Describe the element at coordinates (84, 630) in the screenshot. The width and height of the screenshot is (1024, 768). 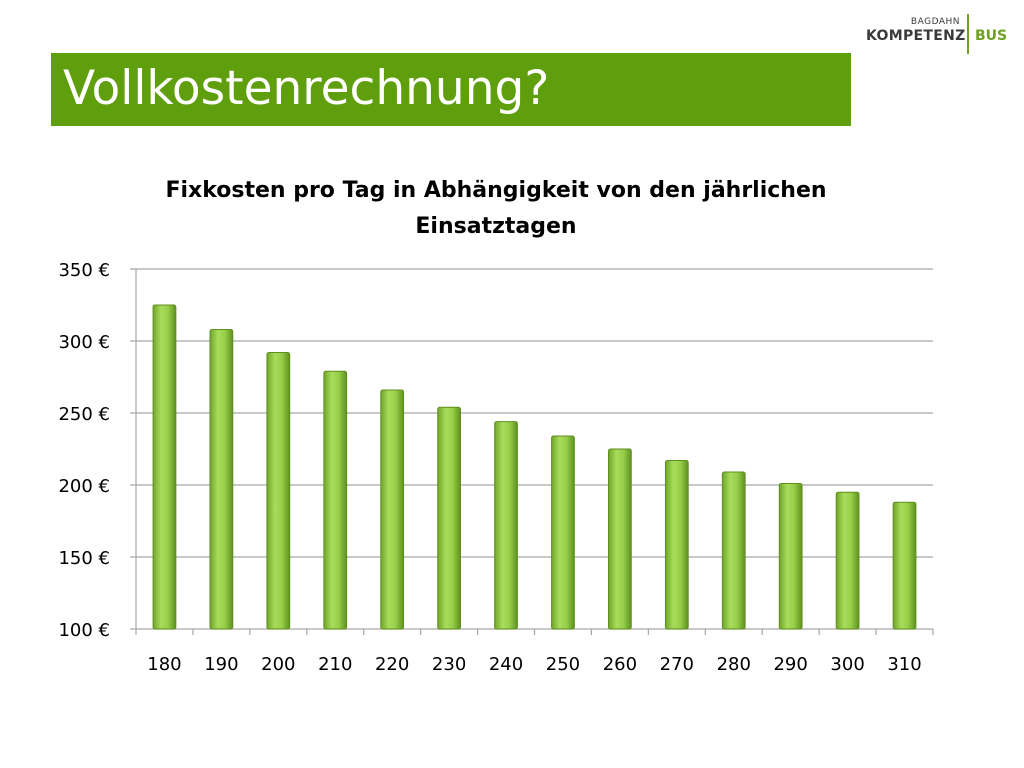
I see `y-tick-label: 100 €` at that location.